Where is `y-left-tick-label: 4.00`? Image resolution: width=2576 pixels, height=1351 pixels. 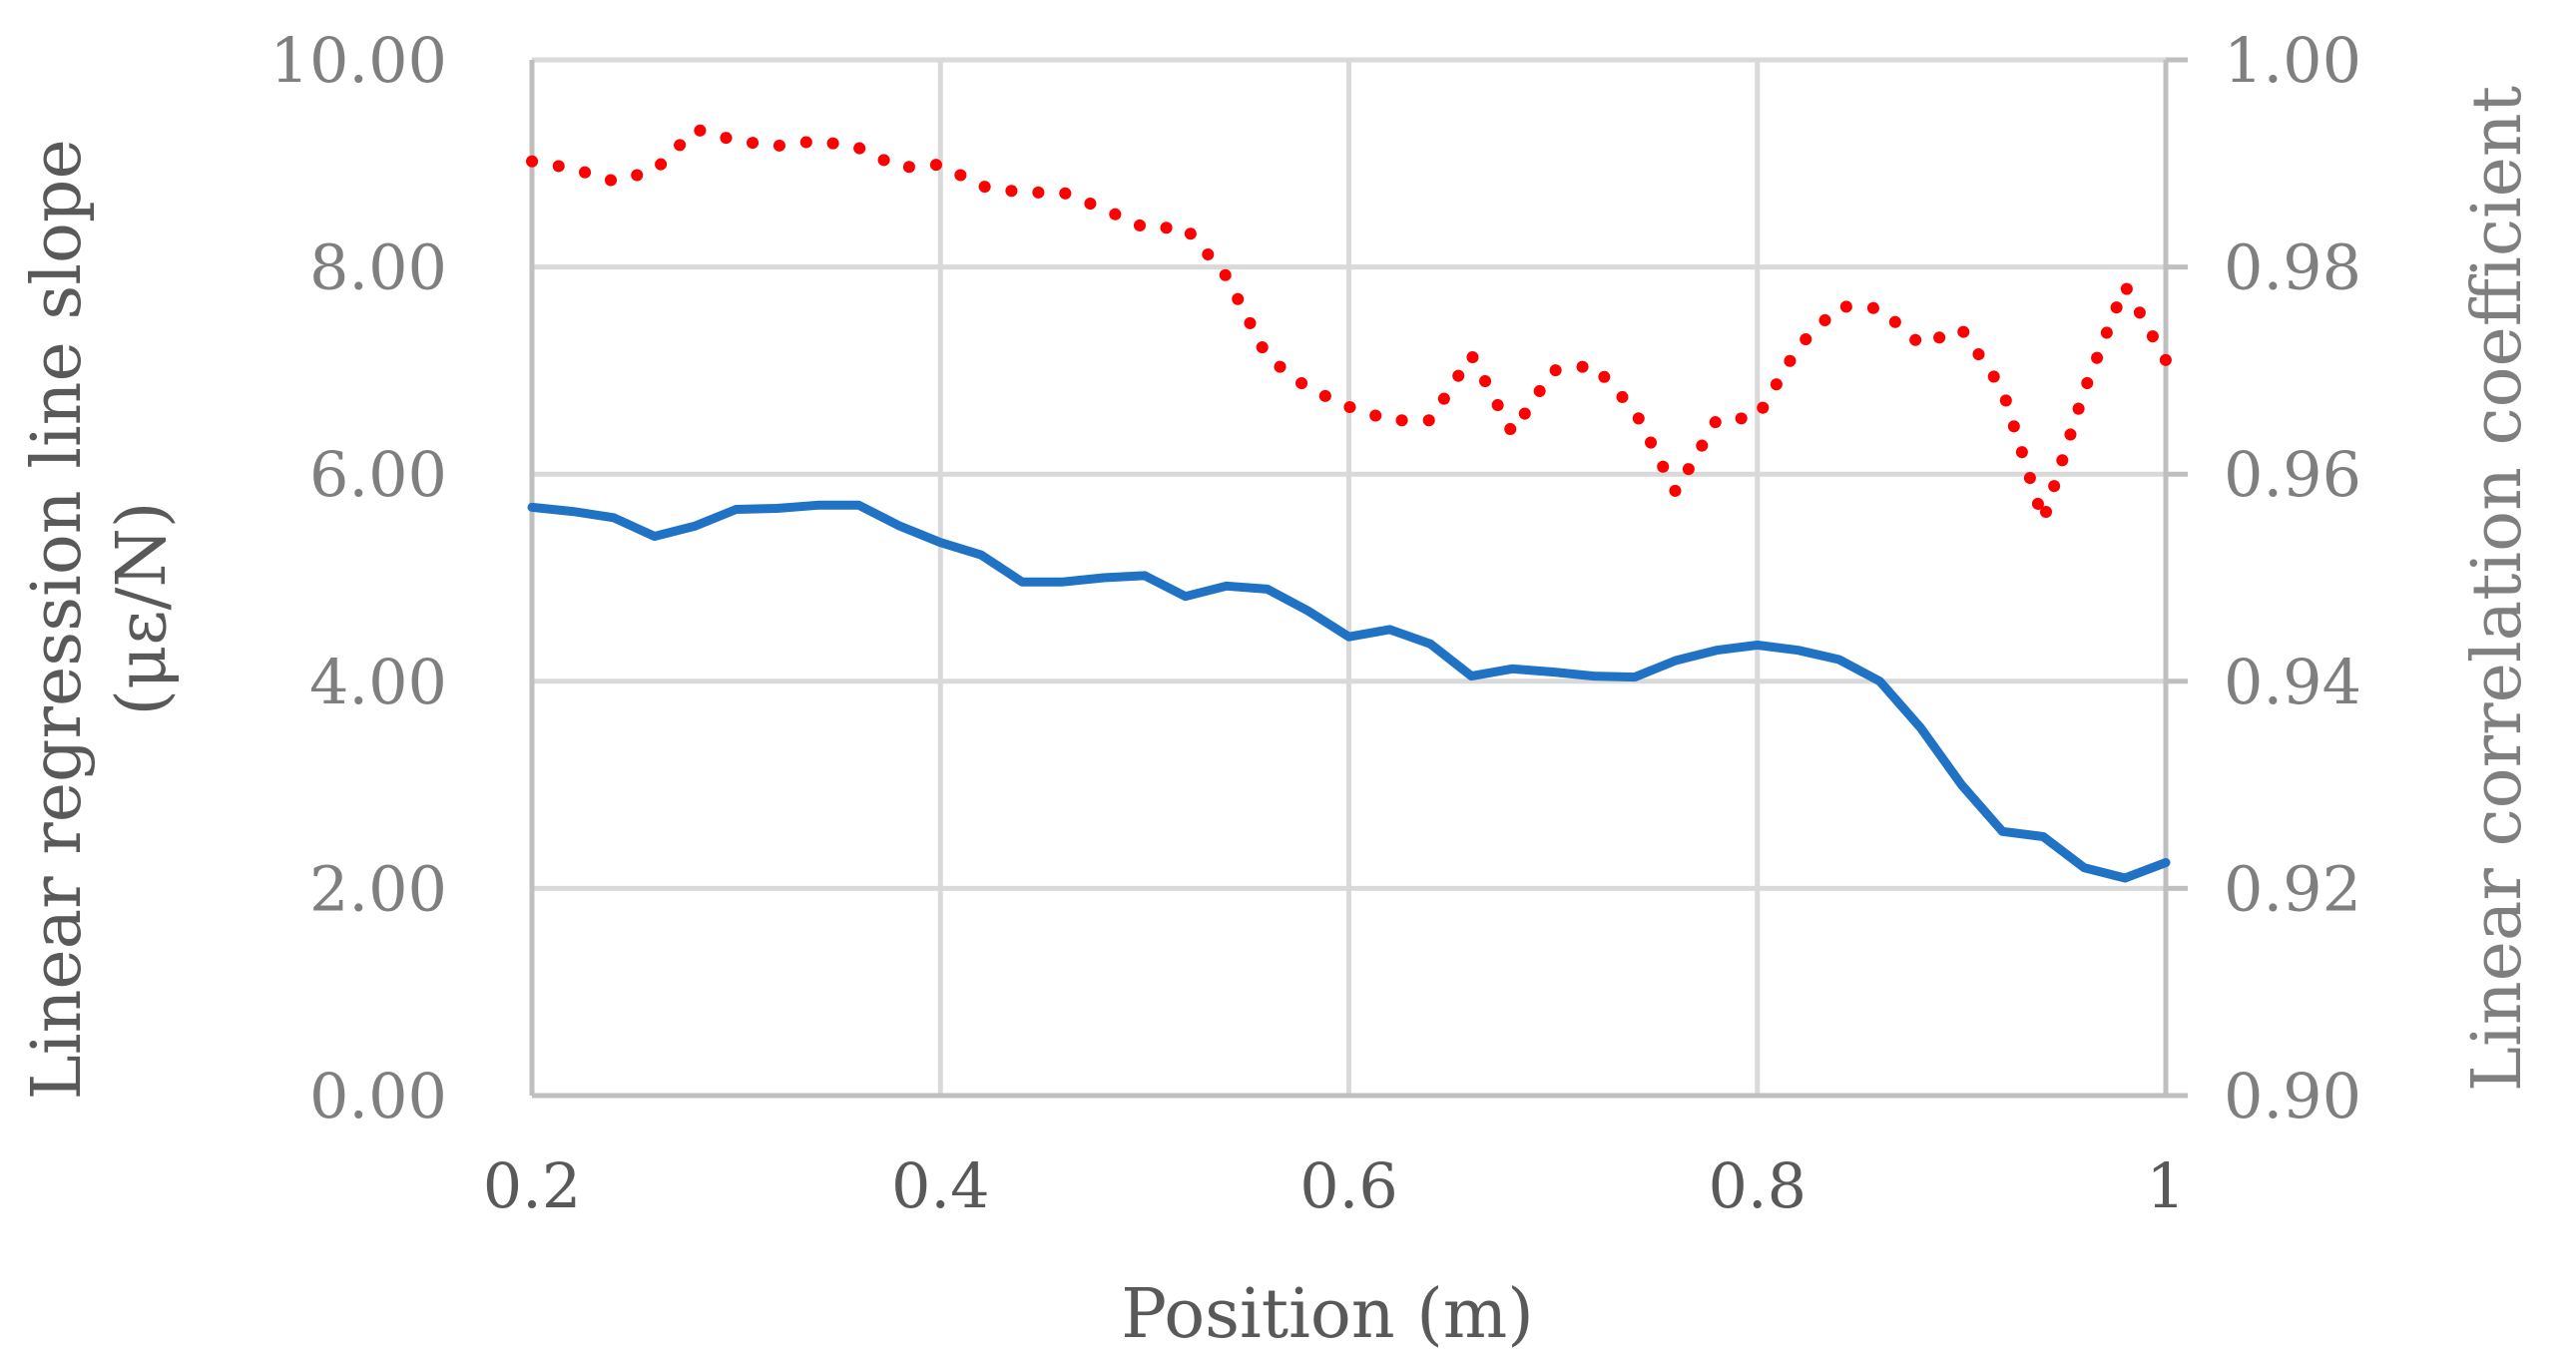
y-left-tick-label: 4.00 is located at coordinates (378, 682).